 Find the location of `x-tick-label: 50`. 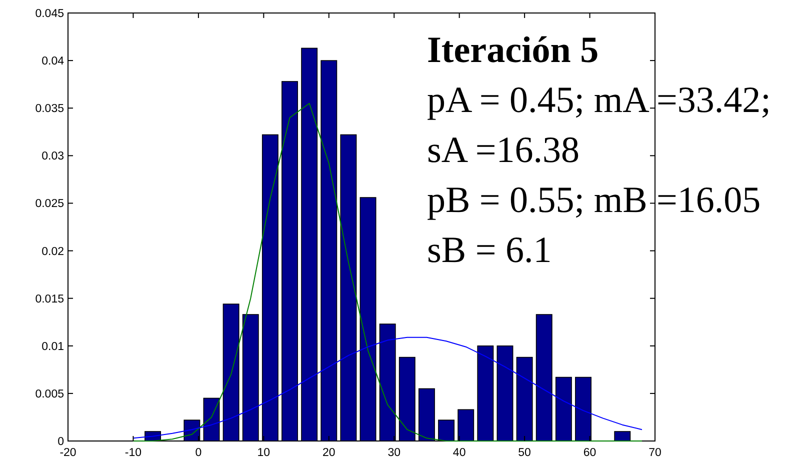

x-tick-label: 50 is located at coordinates (524, 453).